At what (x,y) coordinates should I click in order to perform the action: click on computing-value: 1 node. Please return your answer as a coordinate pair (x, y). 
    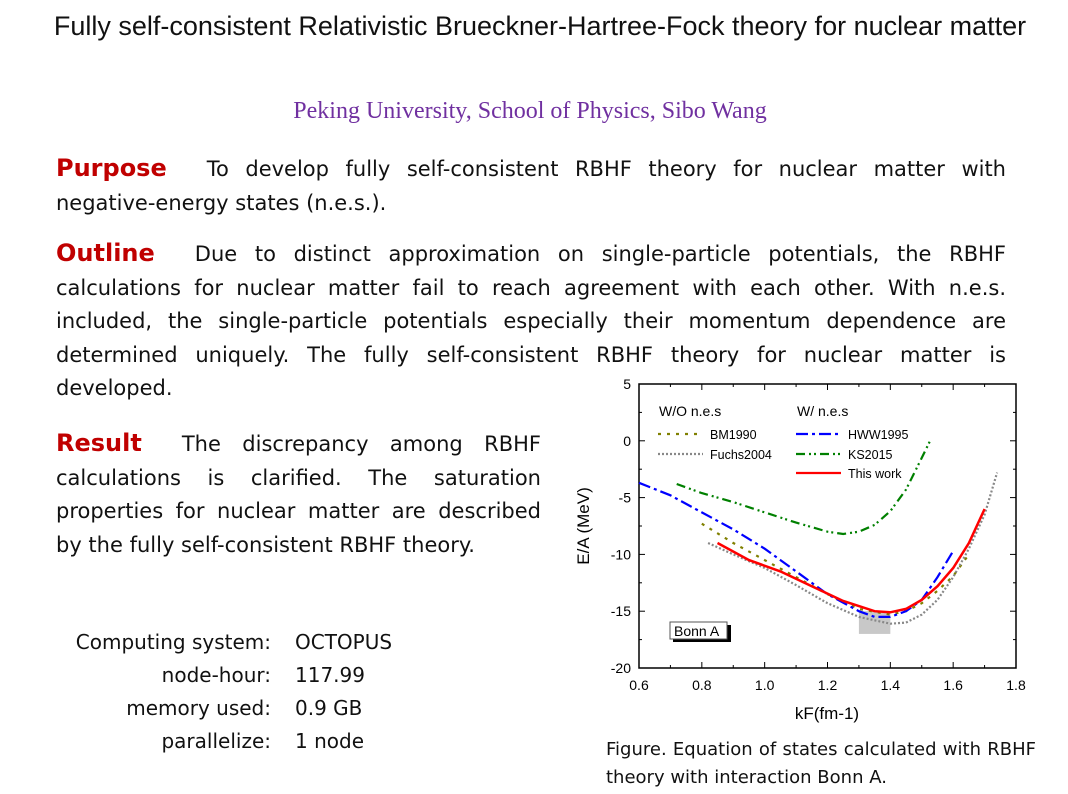
    Looking at the image, I should click on (329, 741).